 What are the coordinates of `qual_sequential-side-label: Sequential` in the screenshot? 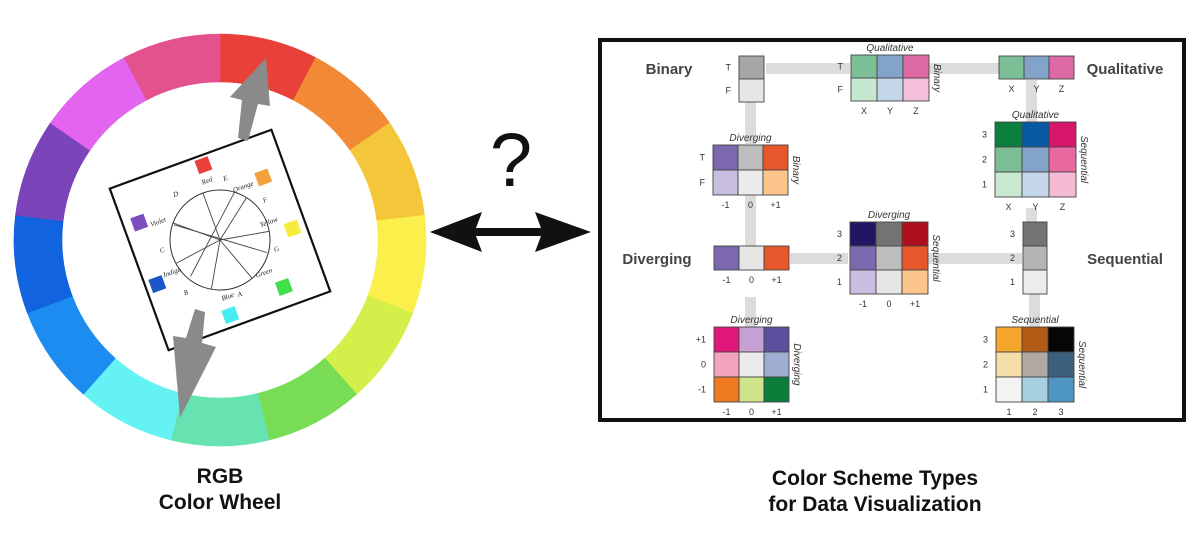 It's located at (1083, 160).